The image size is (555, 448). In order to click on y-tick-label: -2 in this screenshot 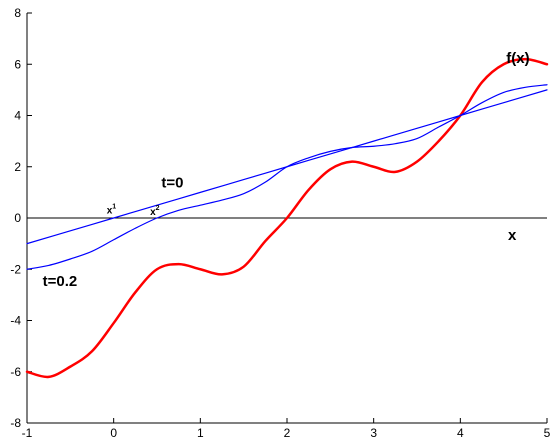, I will do `click(15, 269)`.